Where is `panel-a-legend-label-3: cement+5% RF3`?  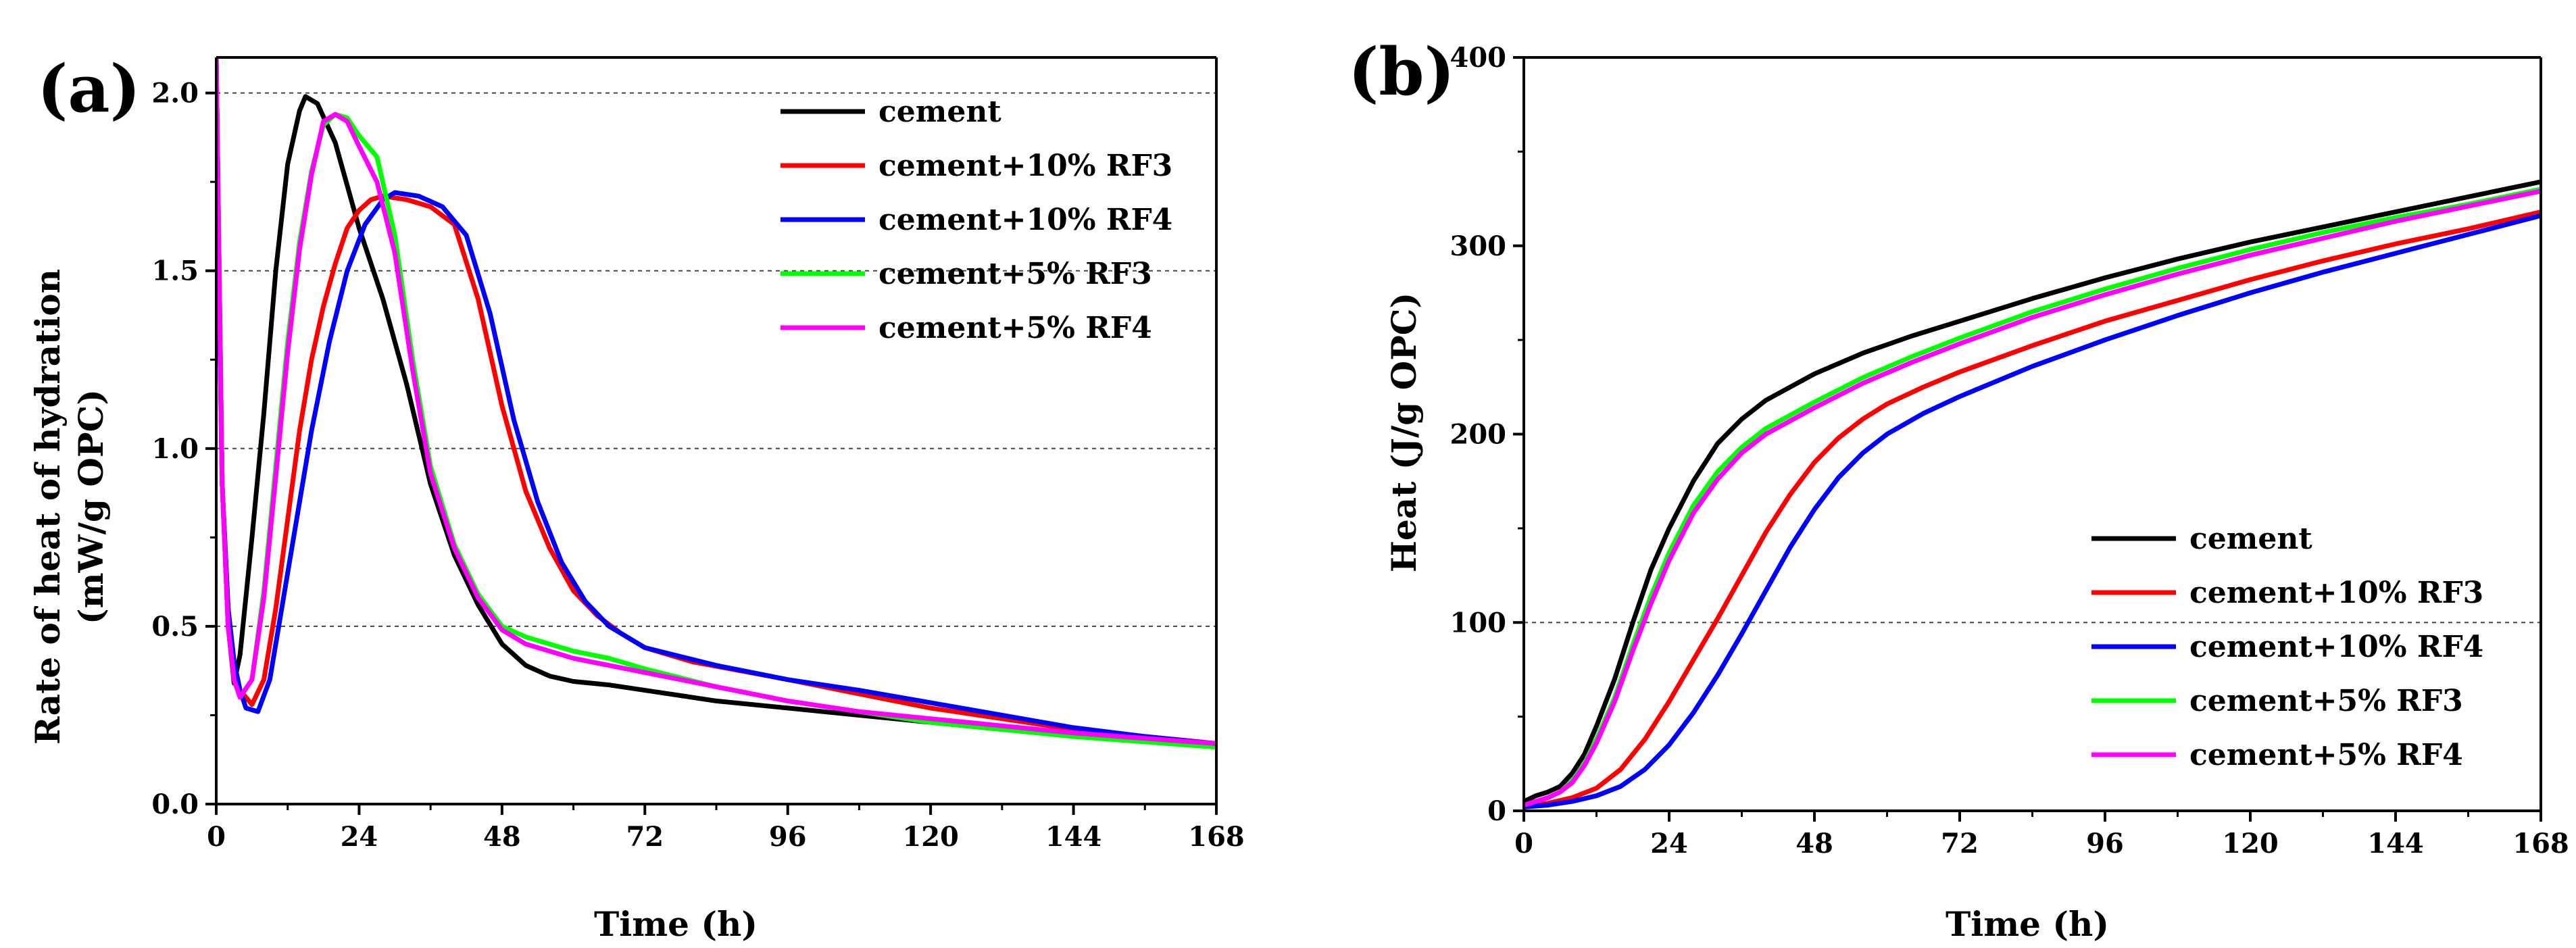
panel-a-legend-label-3: cement+5% RF3 is located at coordinates (1015, 274).